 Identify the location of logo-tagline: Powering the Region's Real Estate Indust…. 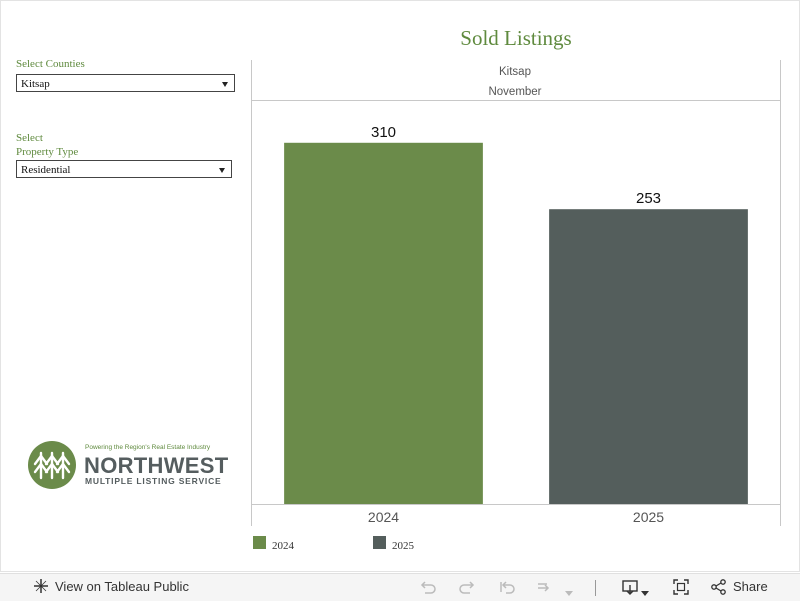
(148, 447).